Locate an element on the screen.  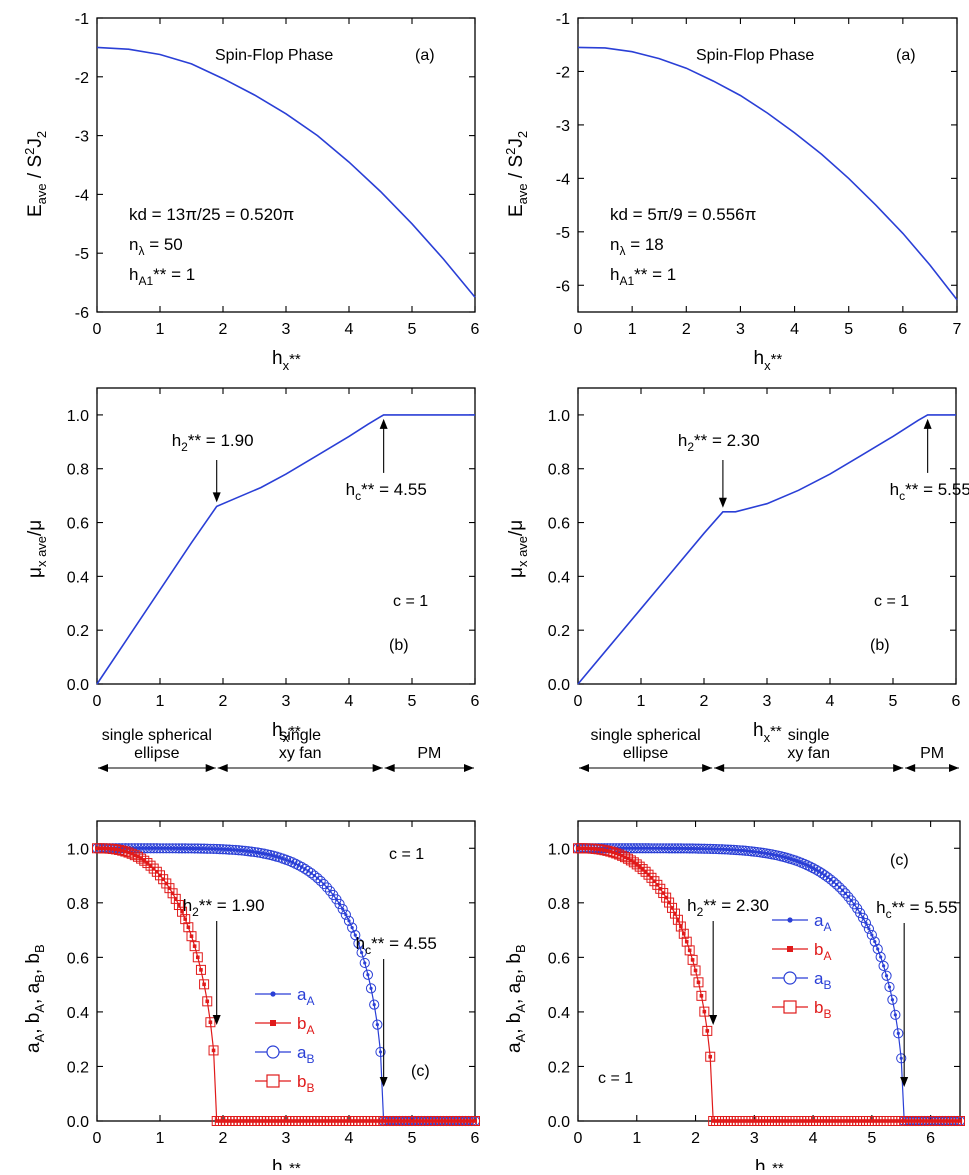
panel-label: (b) is located at coordinates (880, 645).